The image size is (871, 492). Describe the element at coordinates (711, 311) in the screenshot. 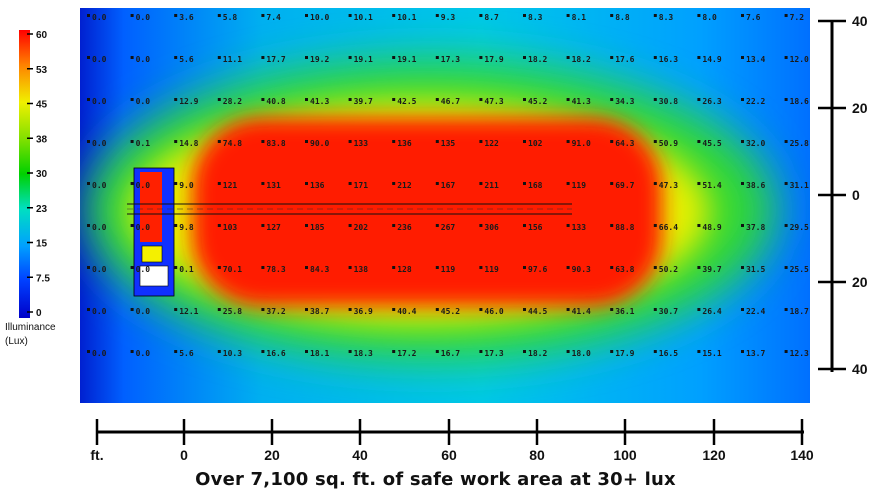

I see `cell-value: 26.4` at that location.